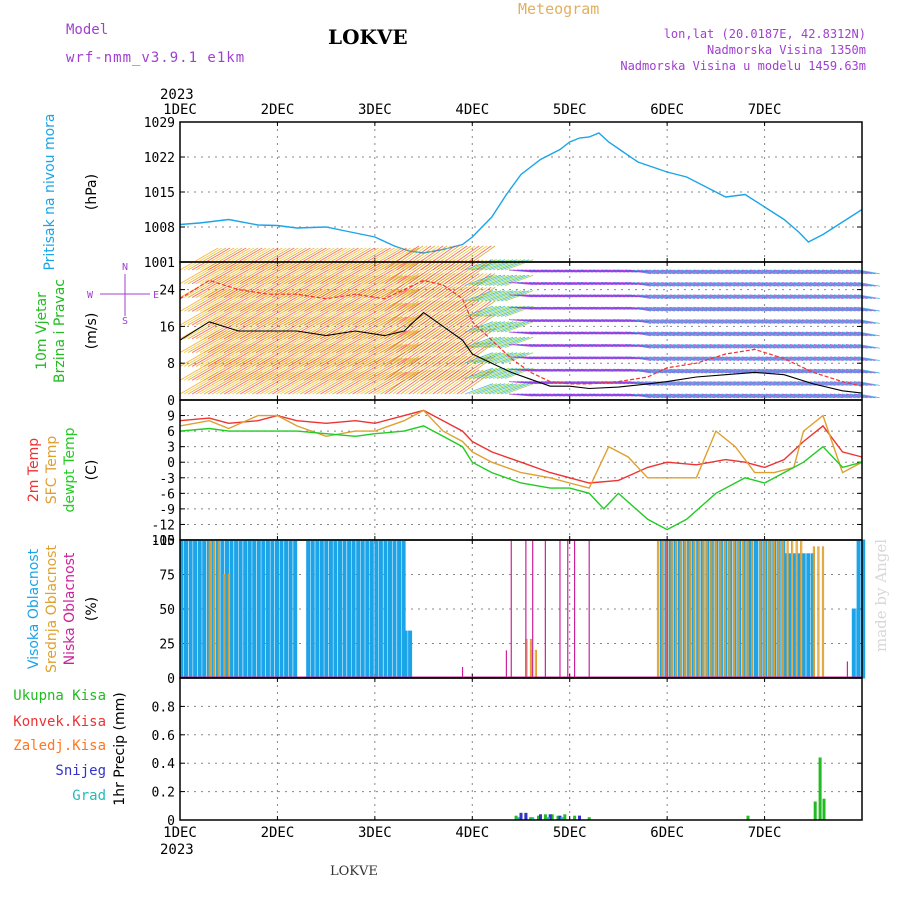  Describe the element at coordinates (167, 645) in the screenshot. I see `y-tick-label: 25` at that location.